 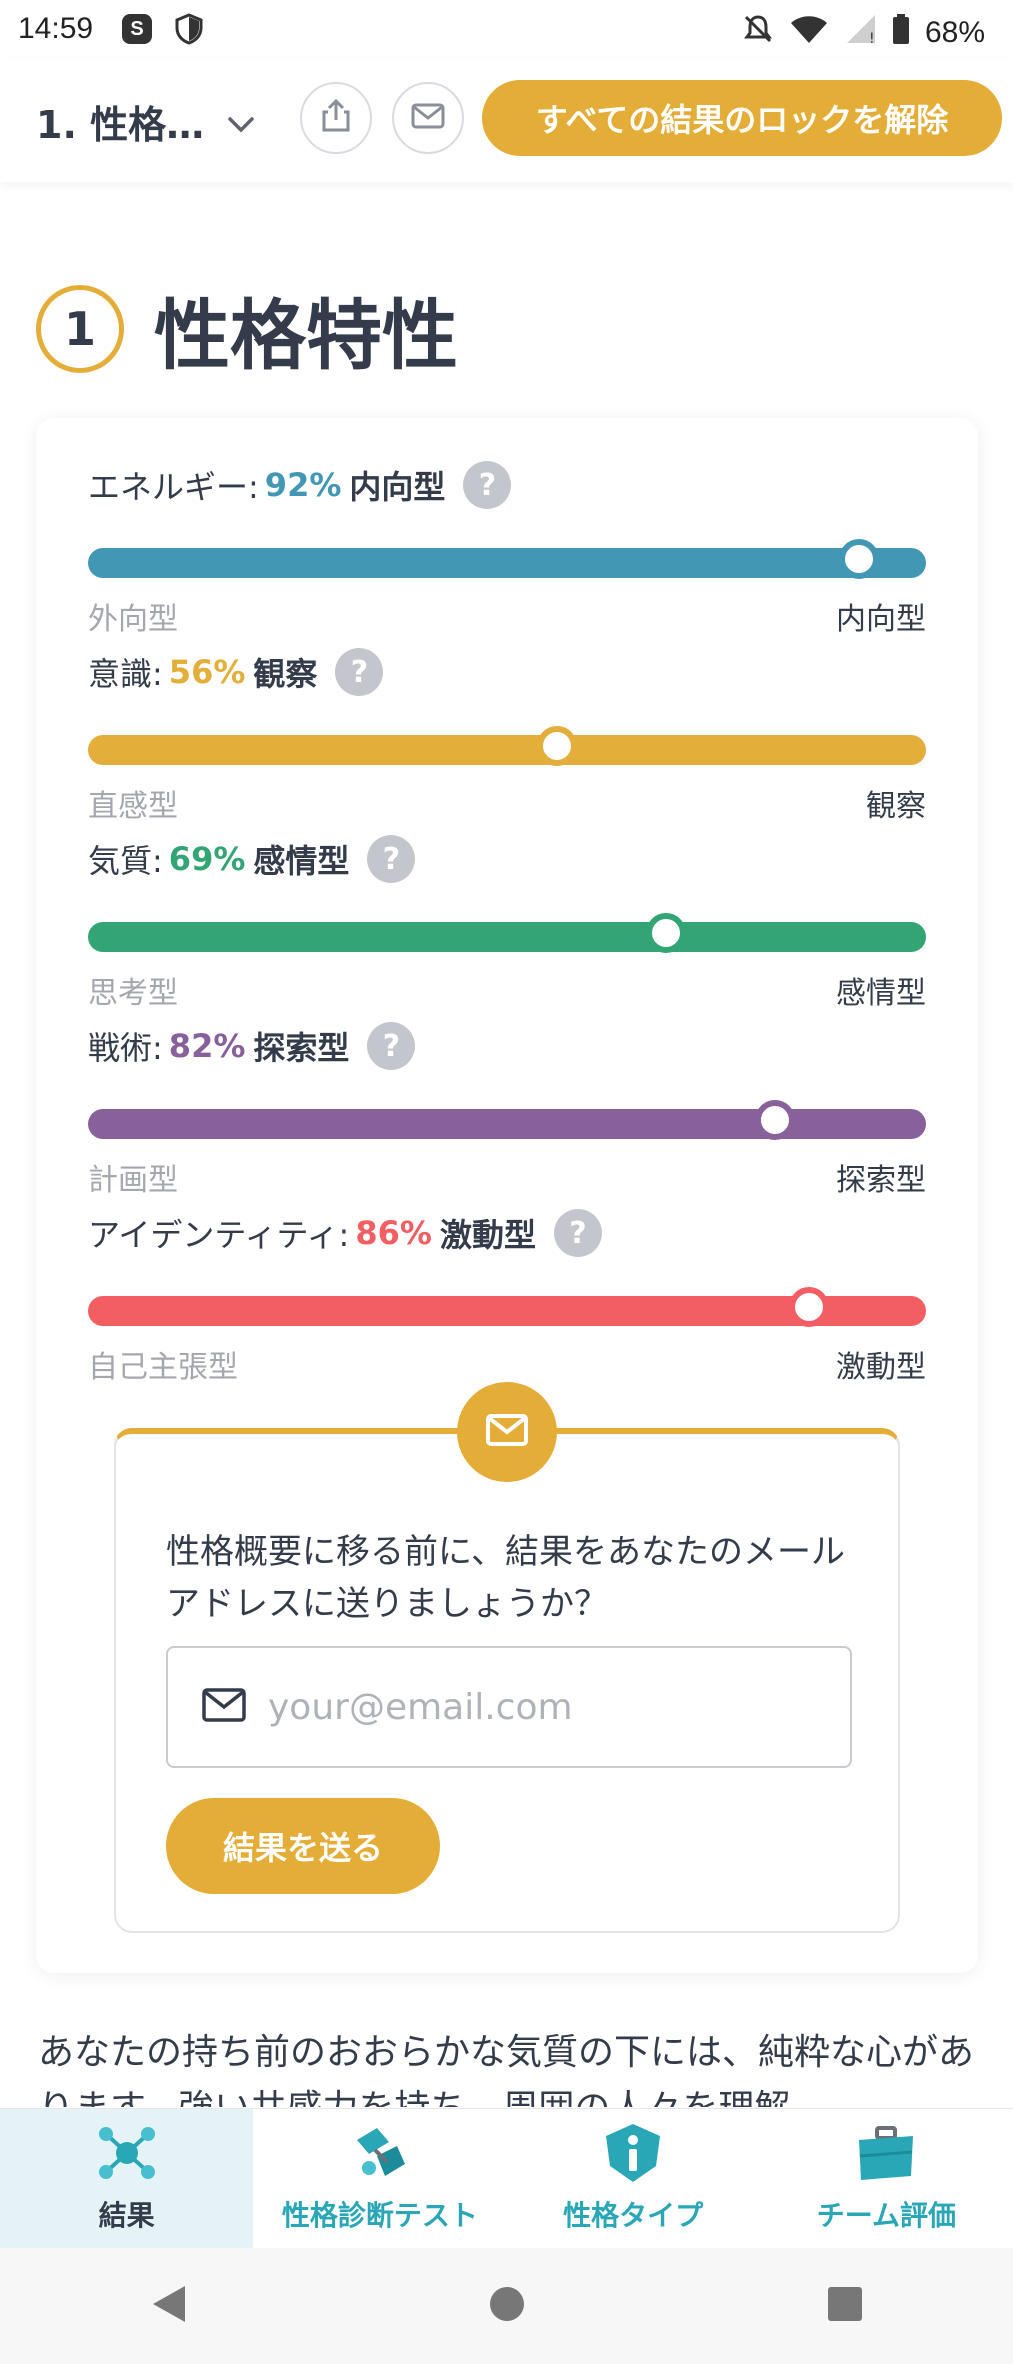 I want to click on trait-right-label: 感情型, so click(x=881, y=993).